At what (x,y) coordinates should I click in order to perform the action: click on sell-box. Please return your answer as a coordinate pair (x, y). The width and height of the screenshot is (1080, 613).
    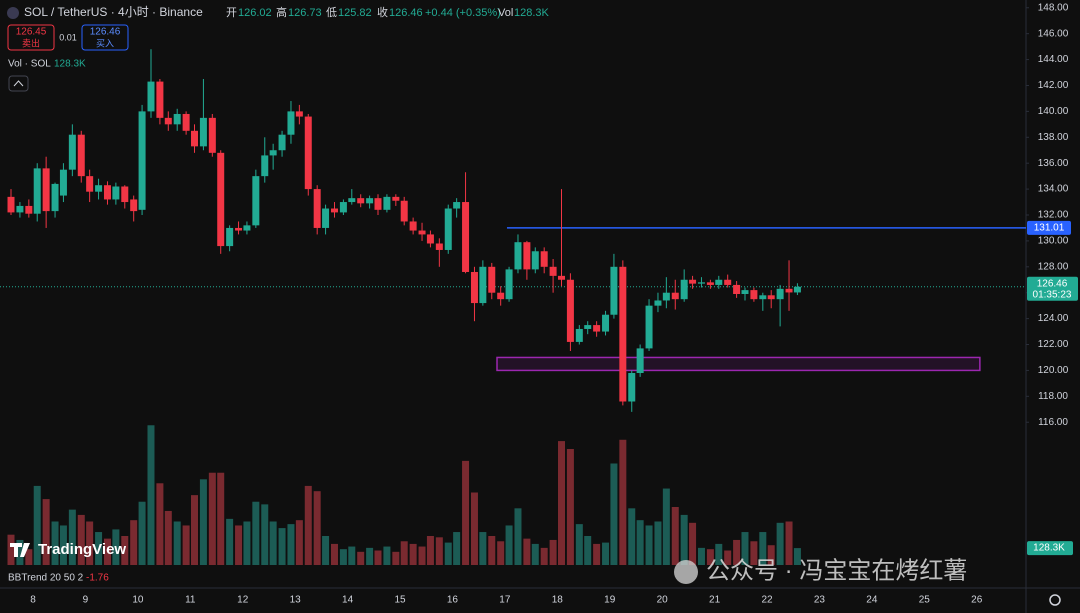
    Looking at the image, I should click on (31, 37).